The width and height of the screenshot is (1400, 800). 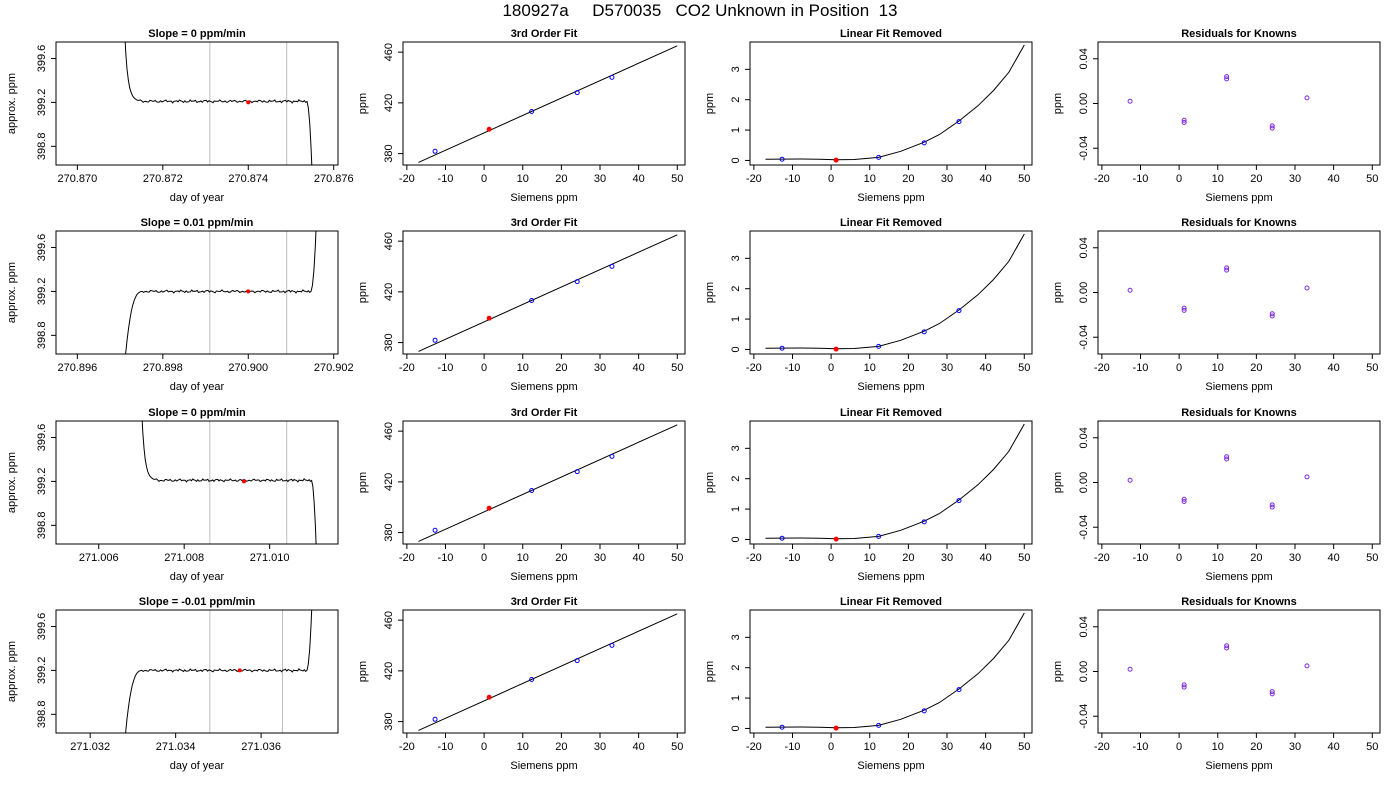 What do you see at coordinates (197, 223) in the screenshot?
I see `panel-title: Slope = 0.01 ppm/min` at bounding box center [197, 223].